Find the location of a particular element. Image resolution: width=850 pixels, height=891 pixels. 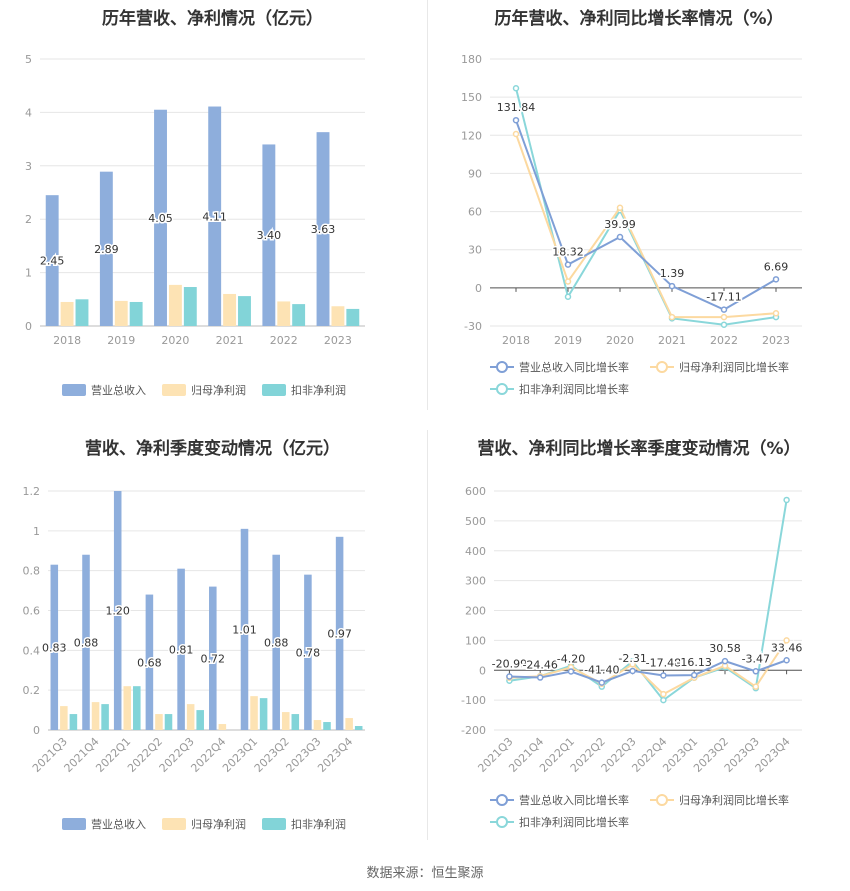

y-tick-label: 300 is located at coordinates (475, 581).